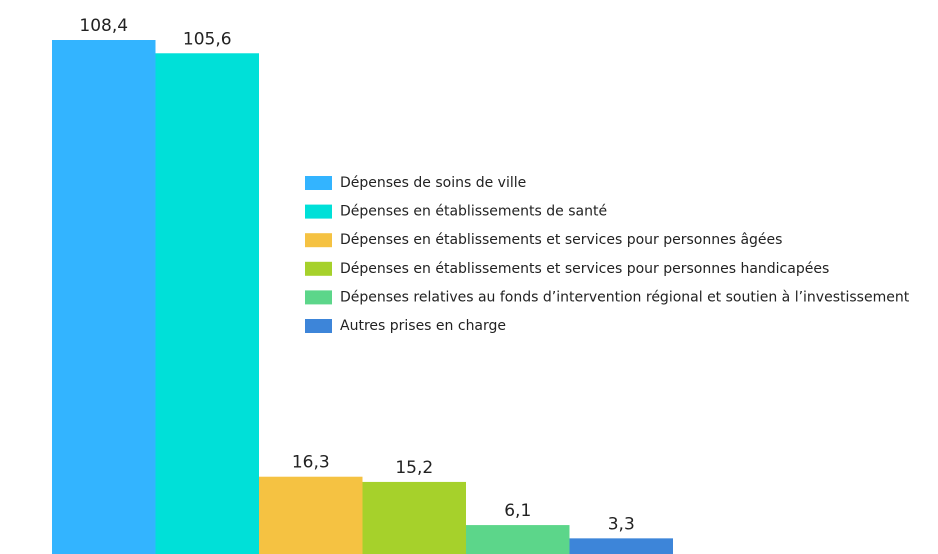  Describe the element at coordinates (621, 524) in the screenshot. I see `value-label: 3,3` at that location.